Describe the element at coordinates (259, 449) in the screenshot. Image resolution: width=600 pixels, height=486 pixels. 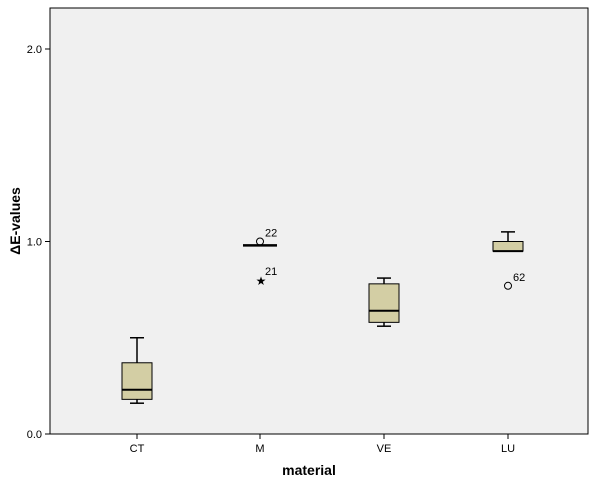
I see `x-tick-label: M` at that location.